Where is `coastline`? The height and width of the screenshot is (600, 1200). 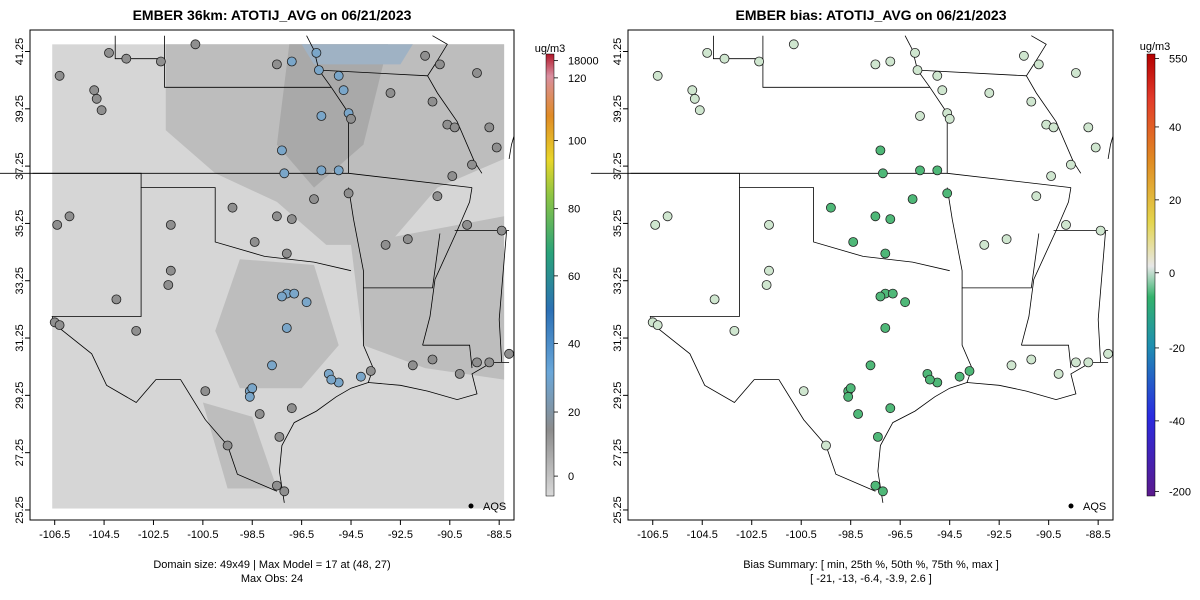 coastline is located at coordinates (394, 432).